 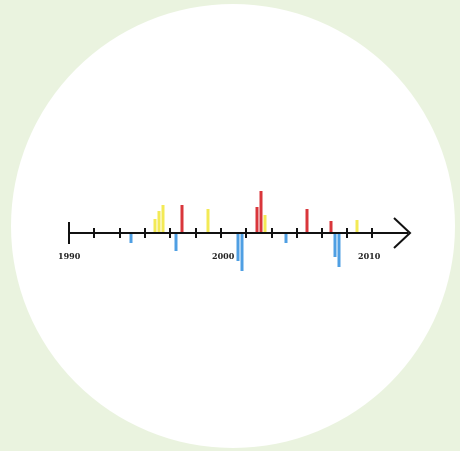 What do you see at coordinates (233, 233) in the screenshot?
I see `axis-ticks` at bounding box center [233, 233].